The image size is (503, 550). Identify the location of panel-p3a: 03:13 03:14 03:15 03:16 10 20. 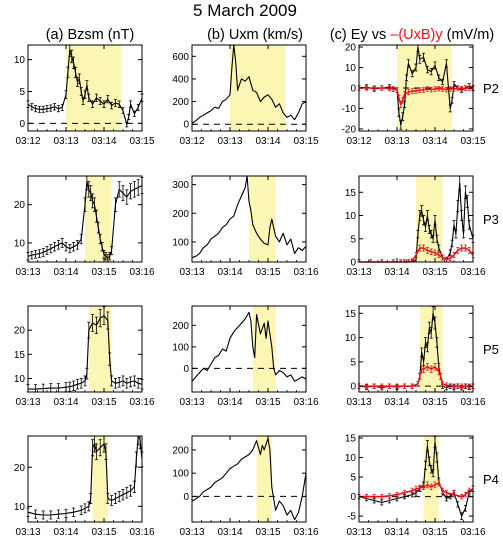
(84, 226).